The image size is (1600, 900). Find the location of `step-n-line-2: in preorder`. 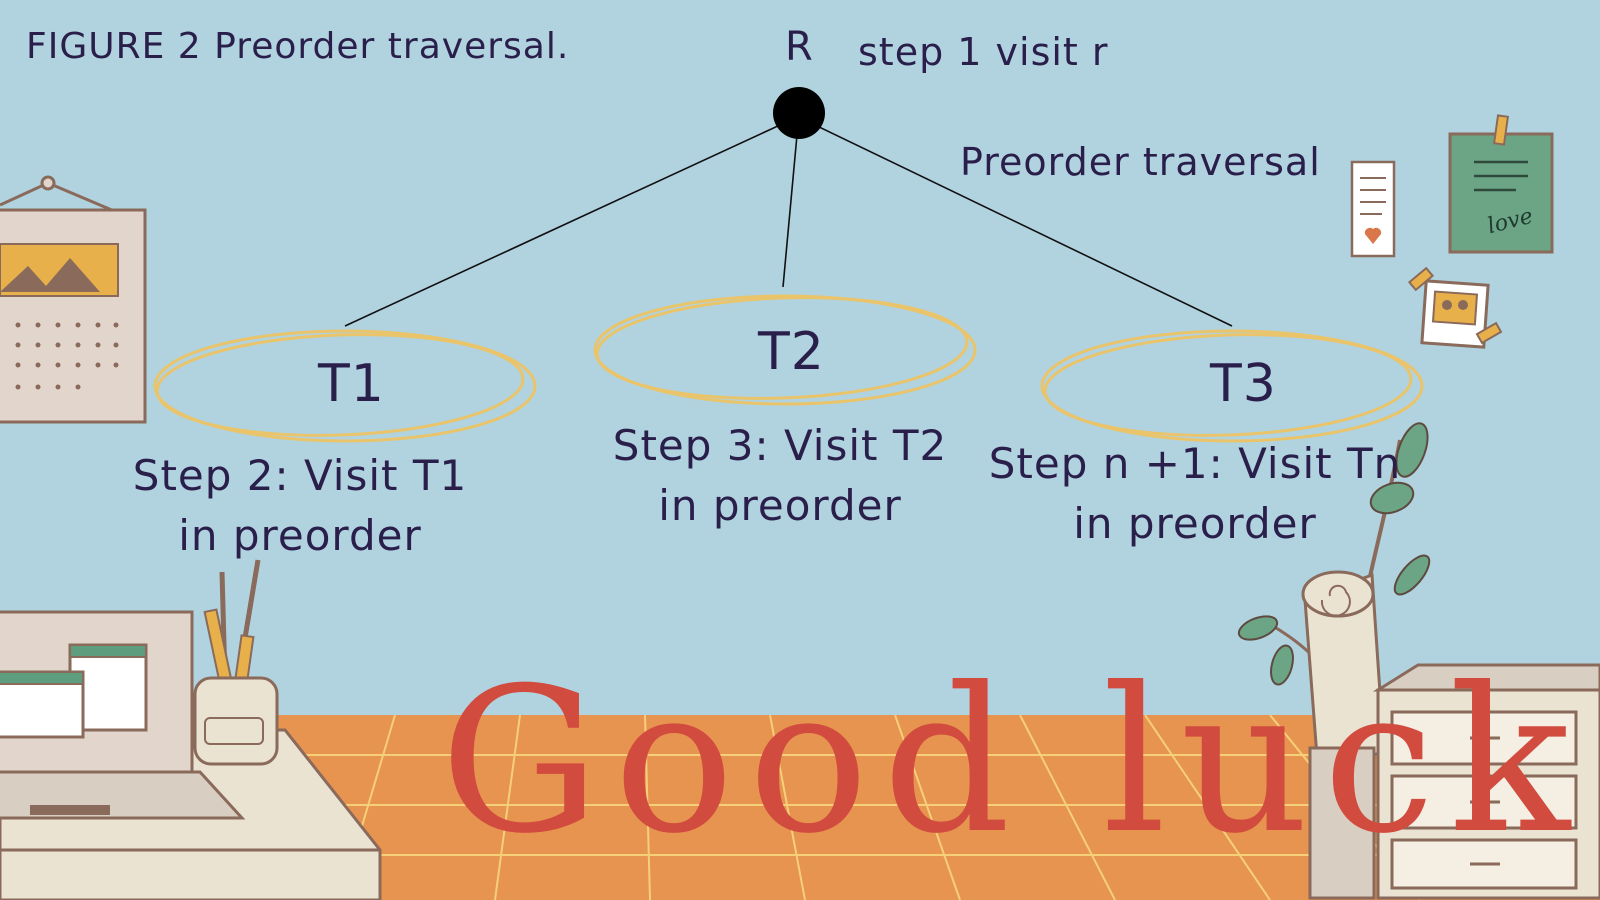

step-n-line-2: in preorder is located at coordinates (1195, 523).